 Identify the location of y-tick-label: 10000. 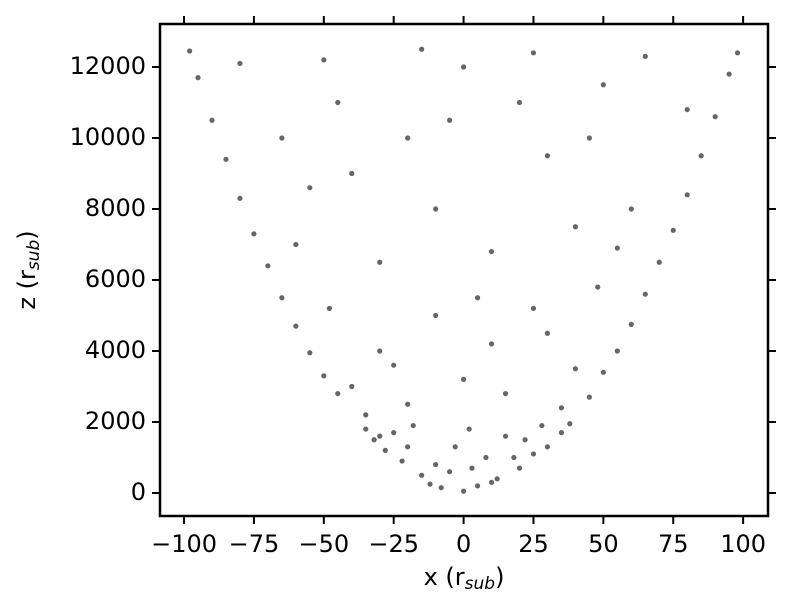
(108, 137).